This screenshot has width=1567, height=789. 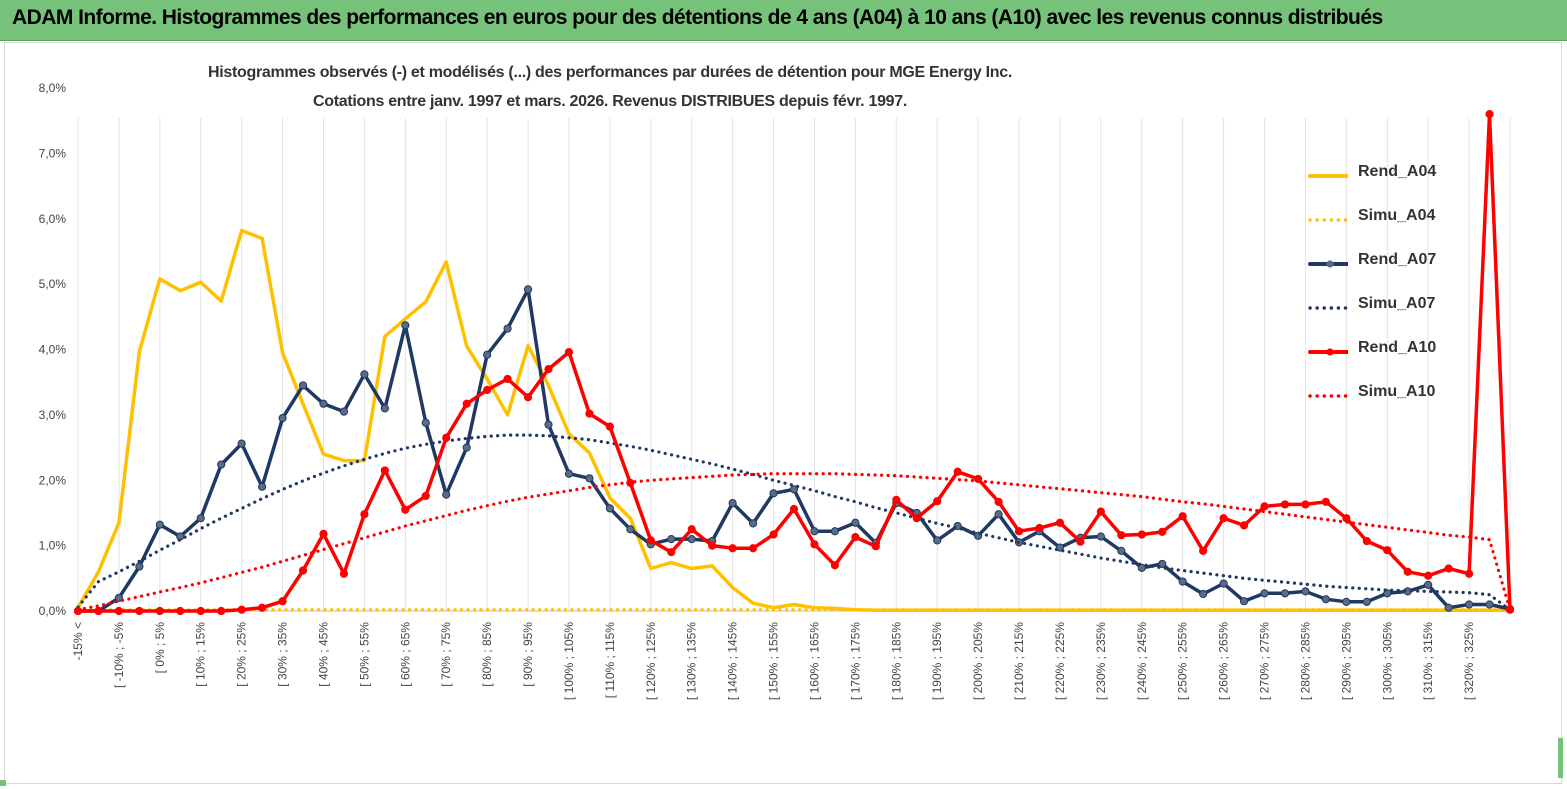 What do you see at coordinates (1395, 226) in the screenshot?
I see `legend-item: Simu_A04` at bounding box center [1395, 226].